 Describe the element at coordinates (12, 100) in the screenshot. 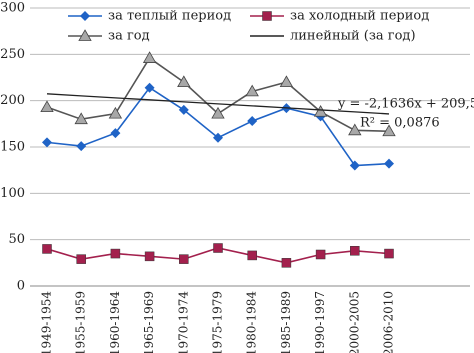

I see `y-tick-label: 200` at that location.